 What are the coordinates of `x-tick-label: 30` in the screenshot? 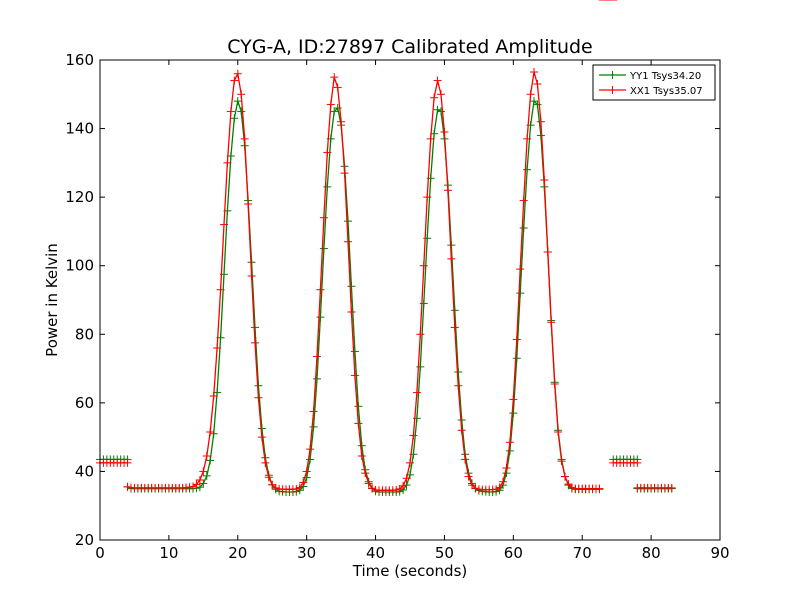 It's located at (306, 553).